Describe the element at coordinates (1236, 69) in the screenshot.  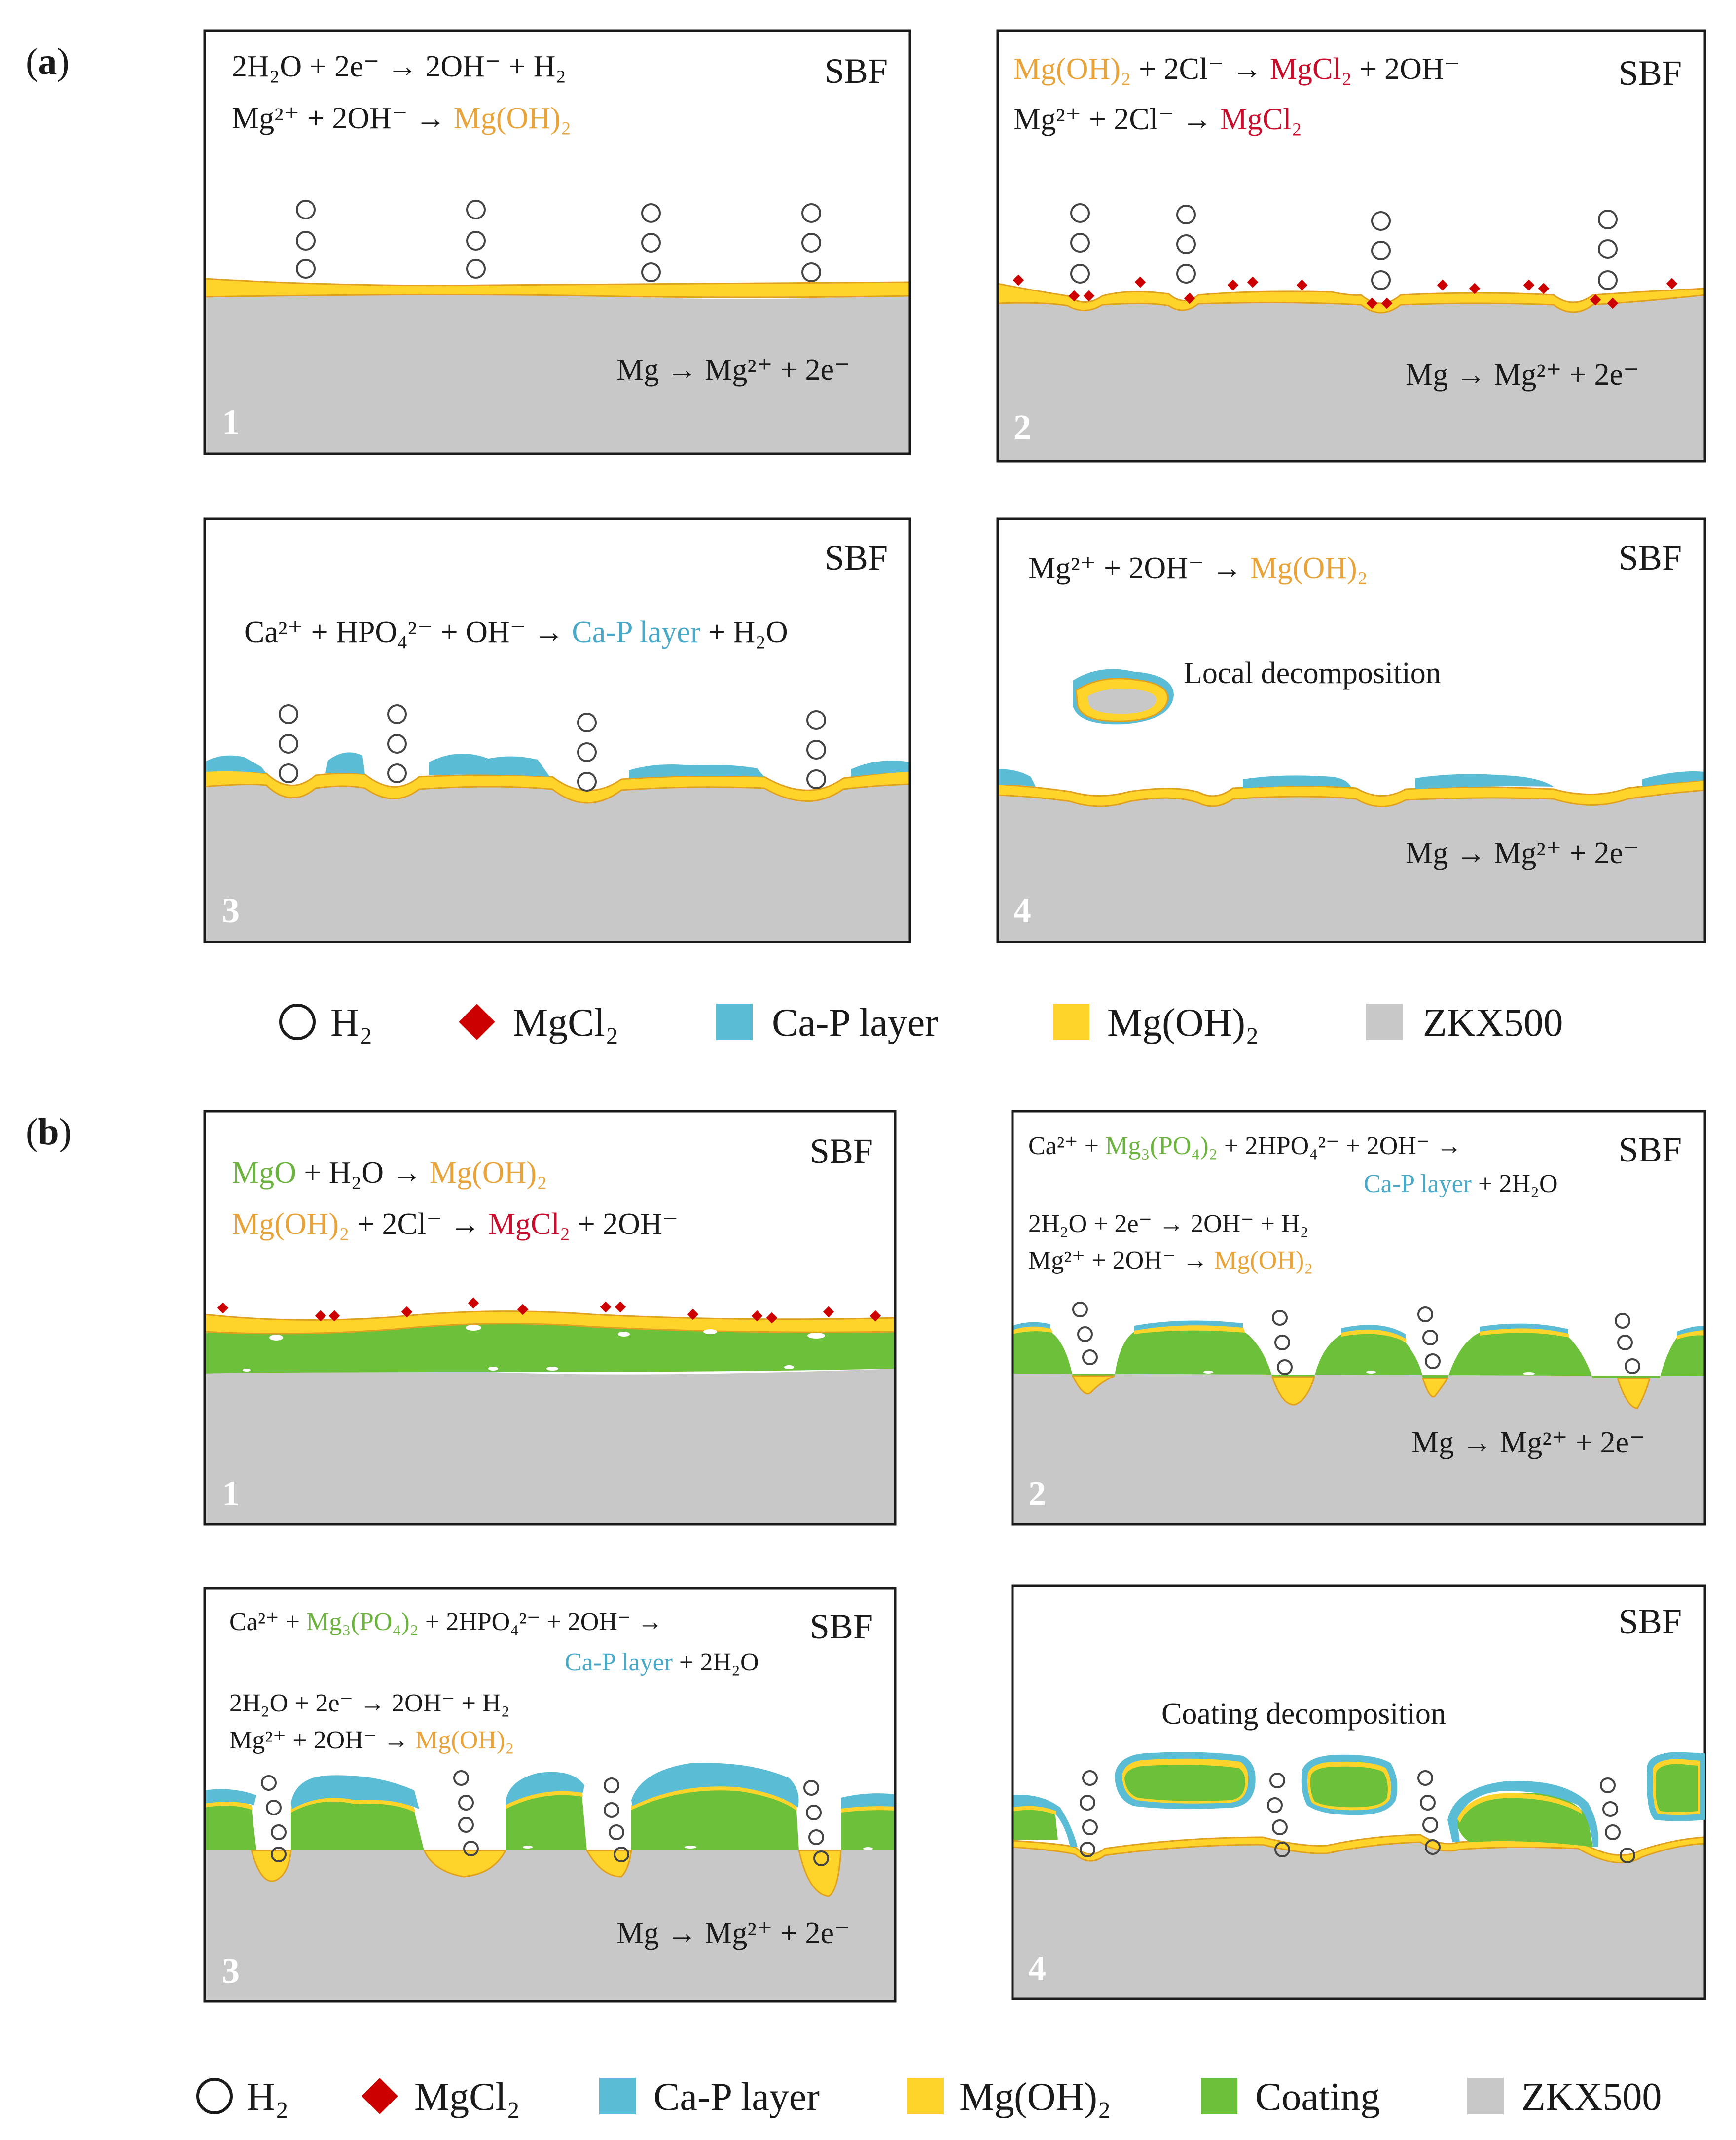
I see `equation-a2-1: Mg(OH)₂ + 2Cl⁻ → MgCl₂ + 2OH⁻` at that location.